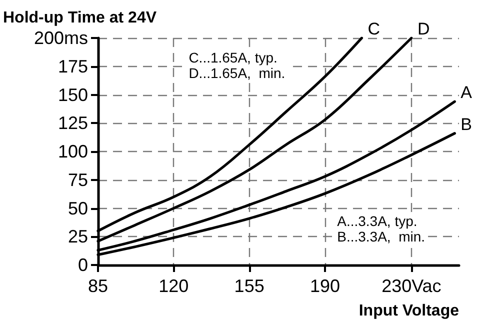 This screenshot has width=500, height=334. What do you see at coordinates (325, 286) in the screenshot?
I see `x-tick-label: 190` at bounding box center [325, 286].